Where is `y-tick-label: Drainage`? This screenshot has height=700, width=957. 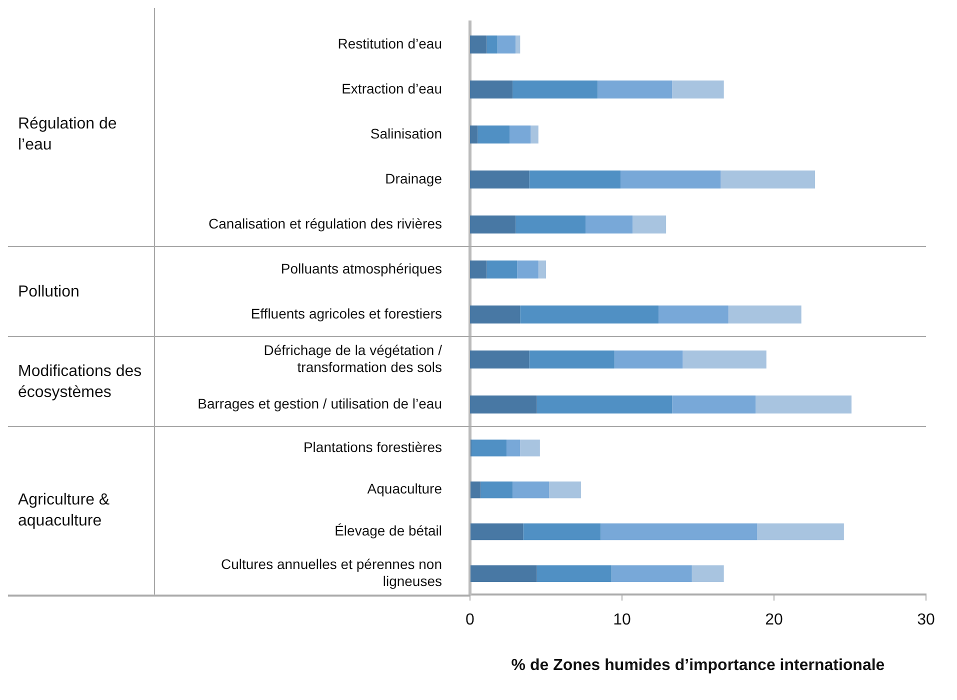
y-tick-label: Drainage is located at coordinates (413, 178).